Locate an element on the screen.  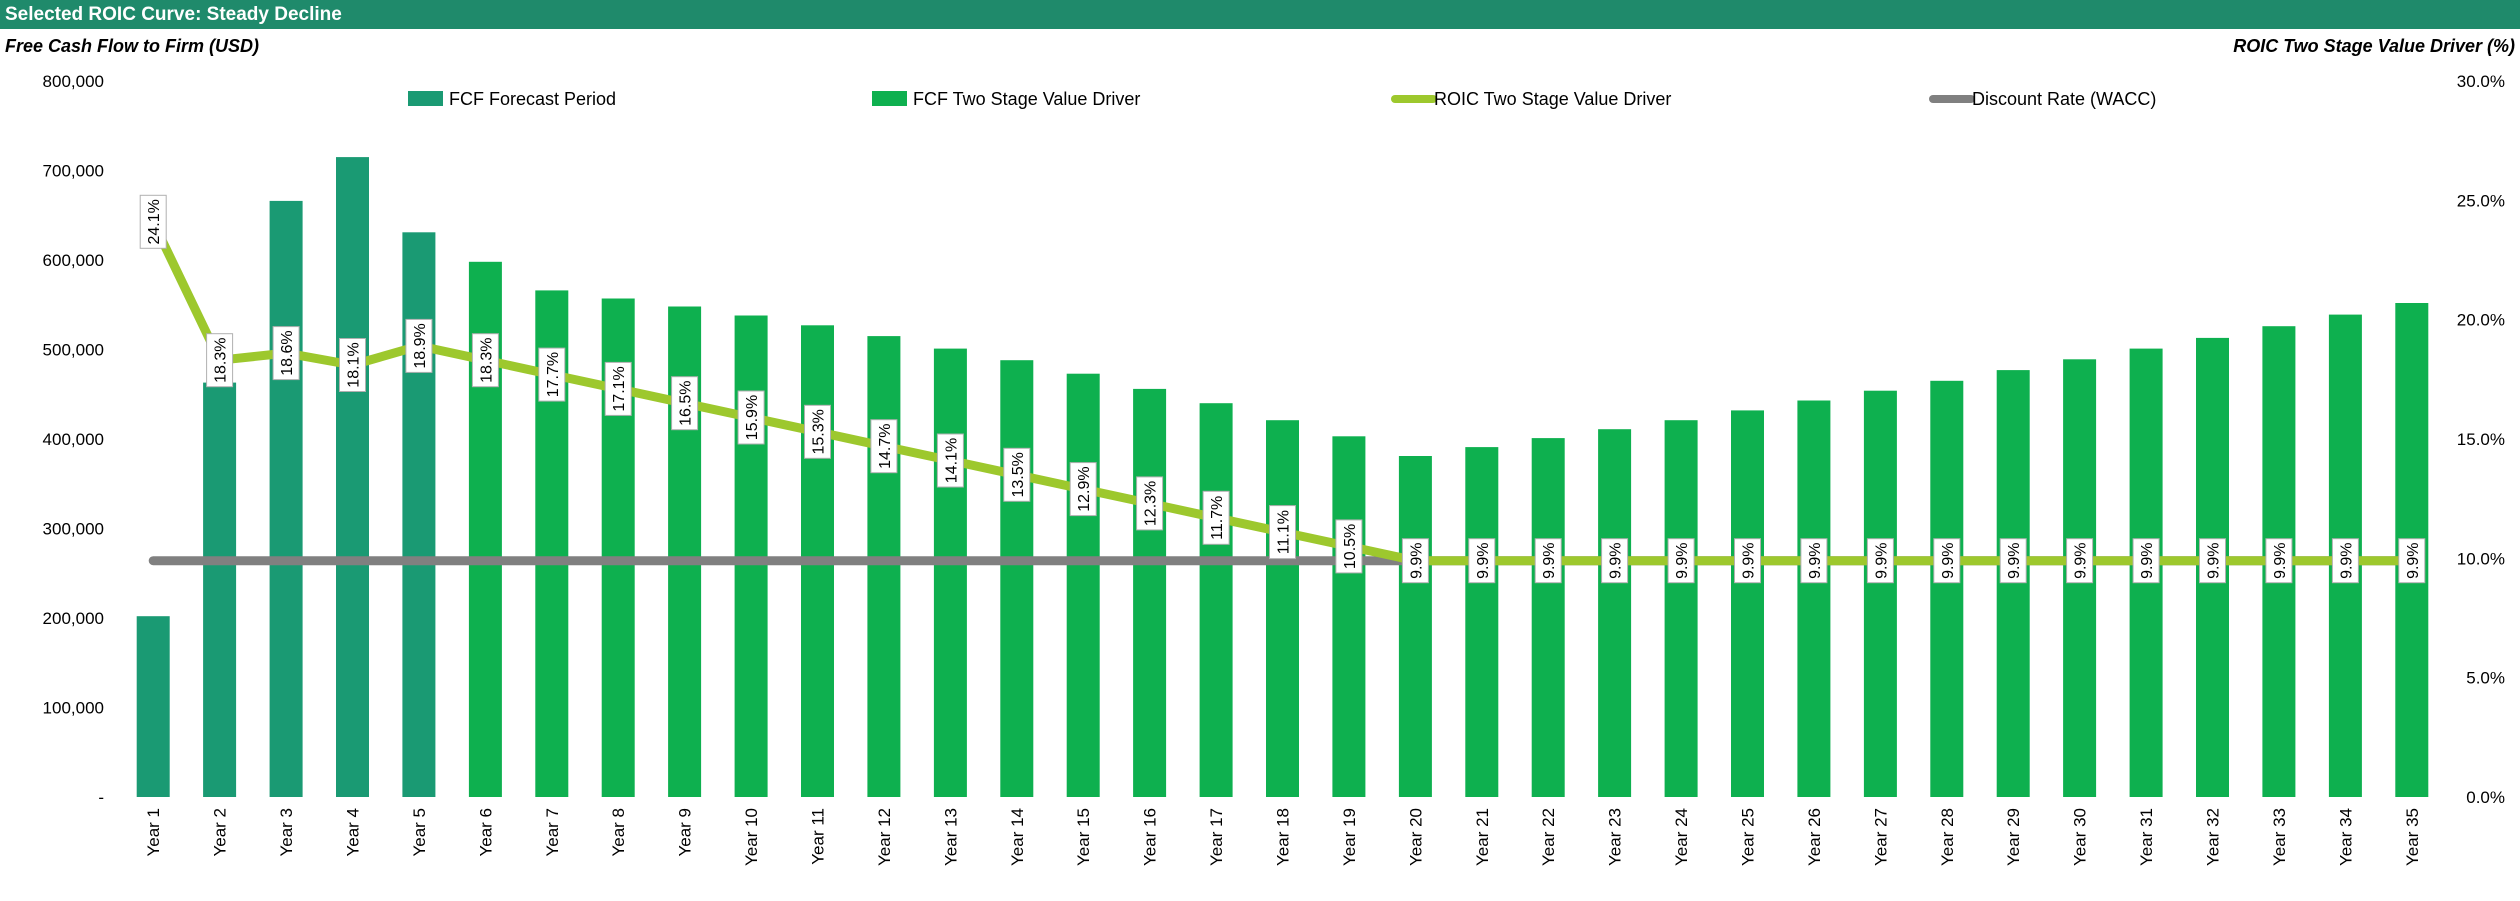
x-tick-label: Year 16 is located at coordinates (1150, 837).